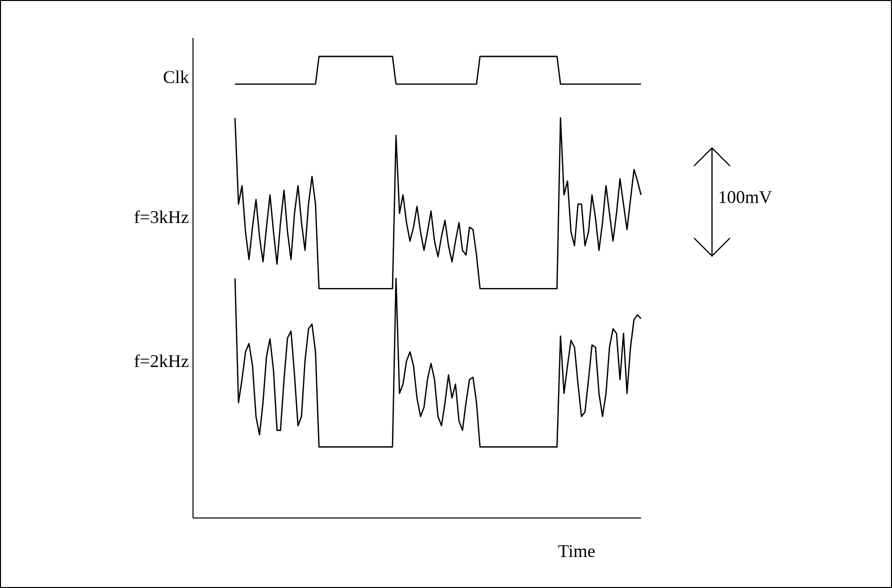 Image resolution: width=892 pixels, height=588 pixels. Describe the element at coordinates (161, 217) in the screenshot. I see `text: f=3kHz` at that location.